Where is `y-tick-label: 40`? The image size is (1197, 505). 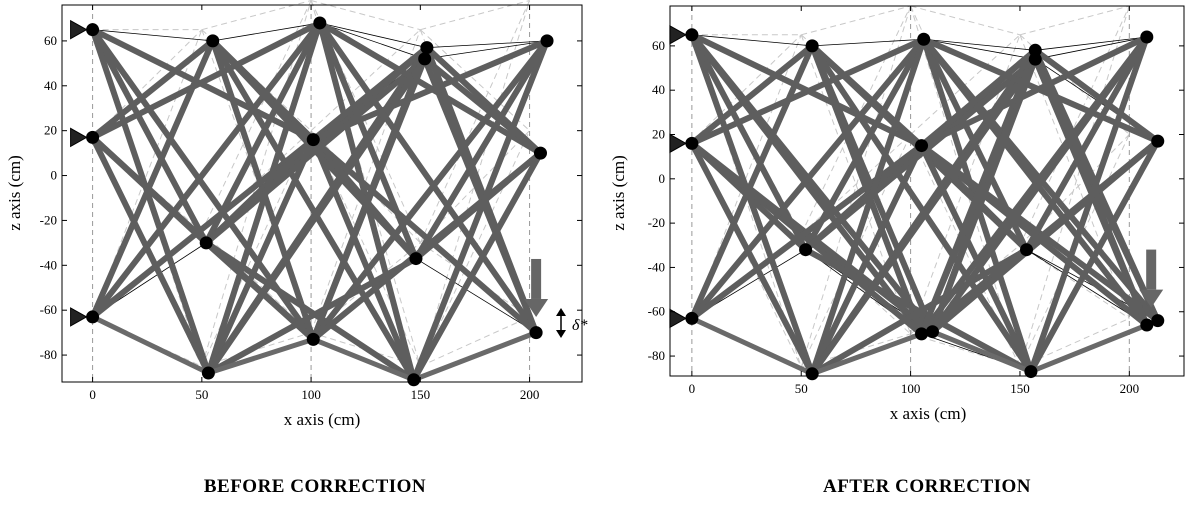 y-tick-label: 40 is located at coordinates (50, 85).